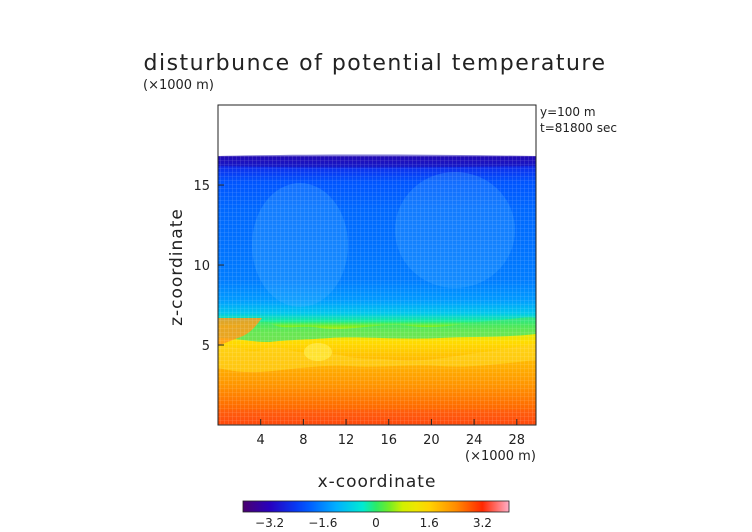  What do you see at coordinates (500, 456) in the screenshot?
I see `x-axis-unit: (×1000 m)` at bounding box center [500, 456].